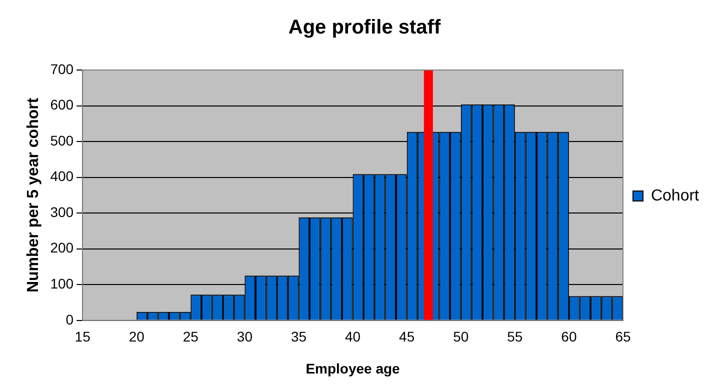 The image size is (717, 392). I want to click on y-tick-label: 200, so click(62, 248).